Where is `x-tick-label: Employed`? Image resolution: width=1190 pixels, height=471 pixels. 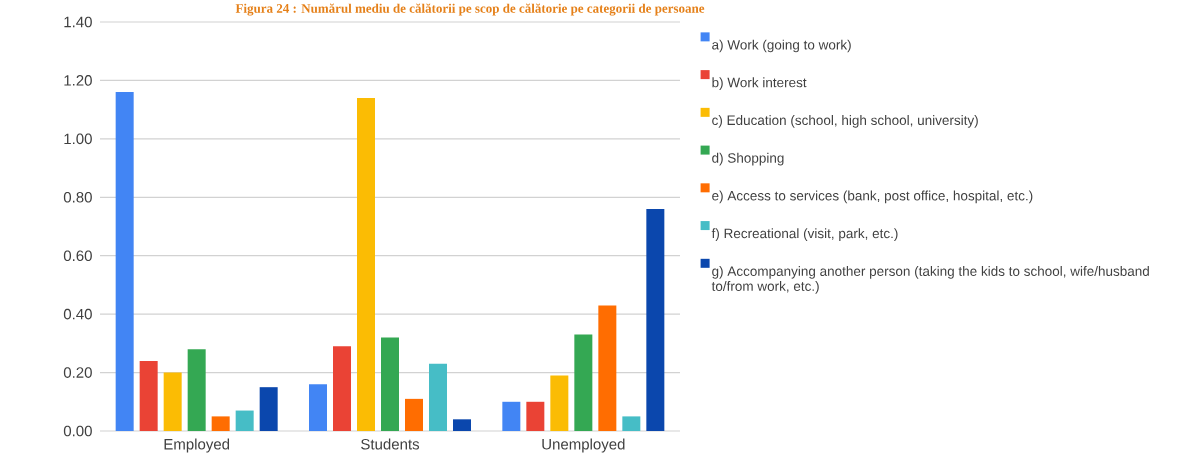
x-tick-label: Employed is located at coordinates (197, 445).